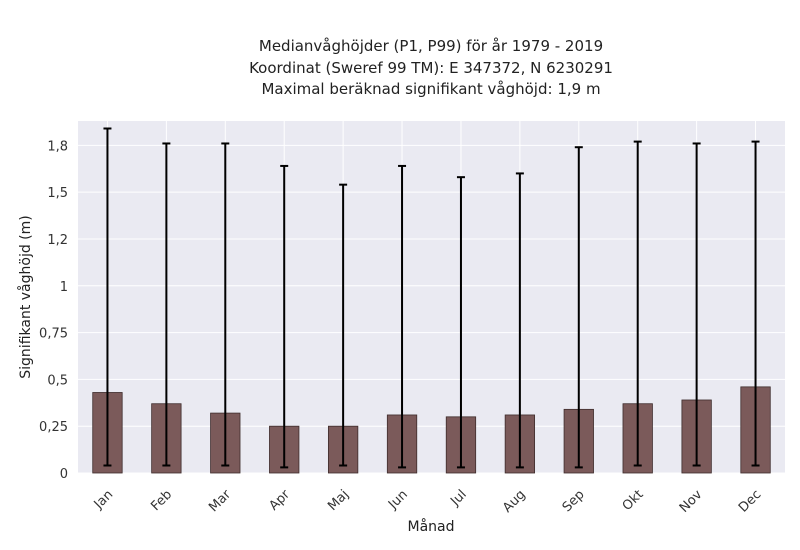  What do you see at coordinates (57, 146) in the screenshot?
I see `y-tick-label: 1,8` at bounding box center [57, 146].